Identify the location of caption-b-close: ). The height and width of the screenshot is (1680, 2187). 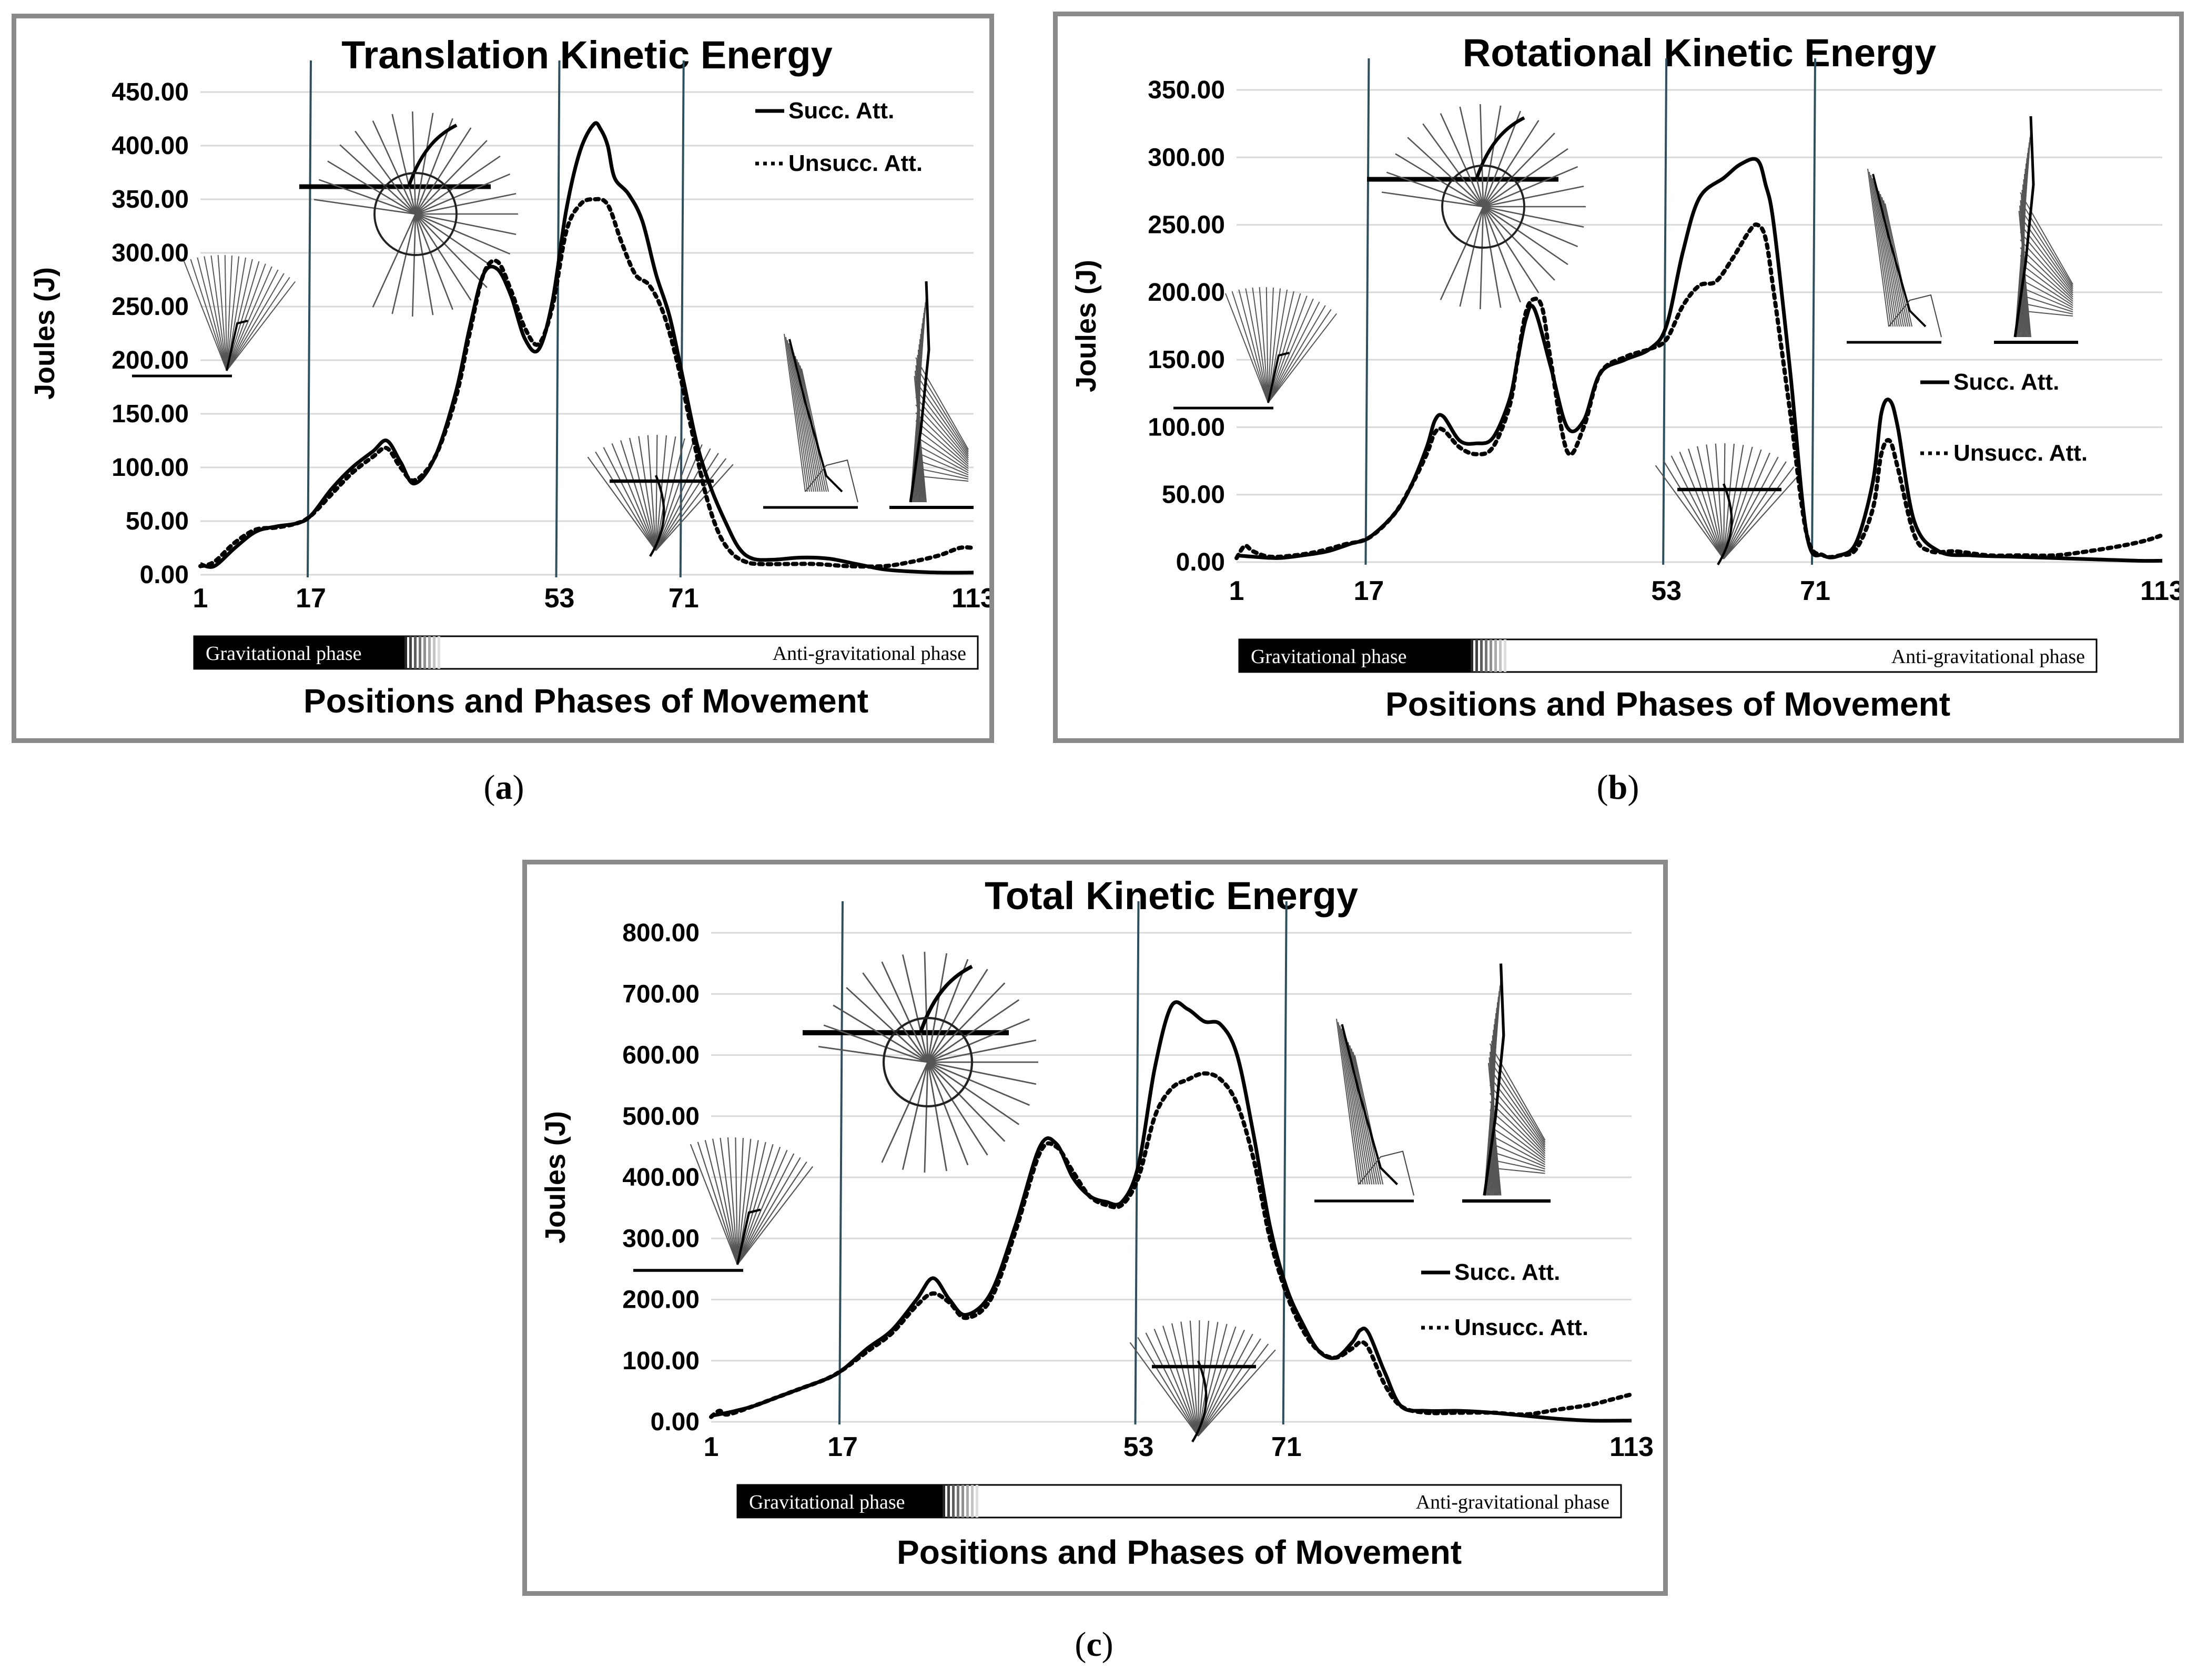
(1633, 788).